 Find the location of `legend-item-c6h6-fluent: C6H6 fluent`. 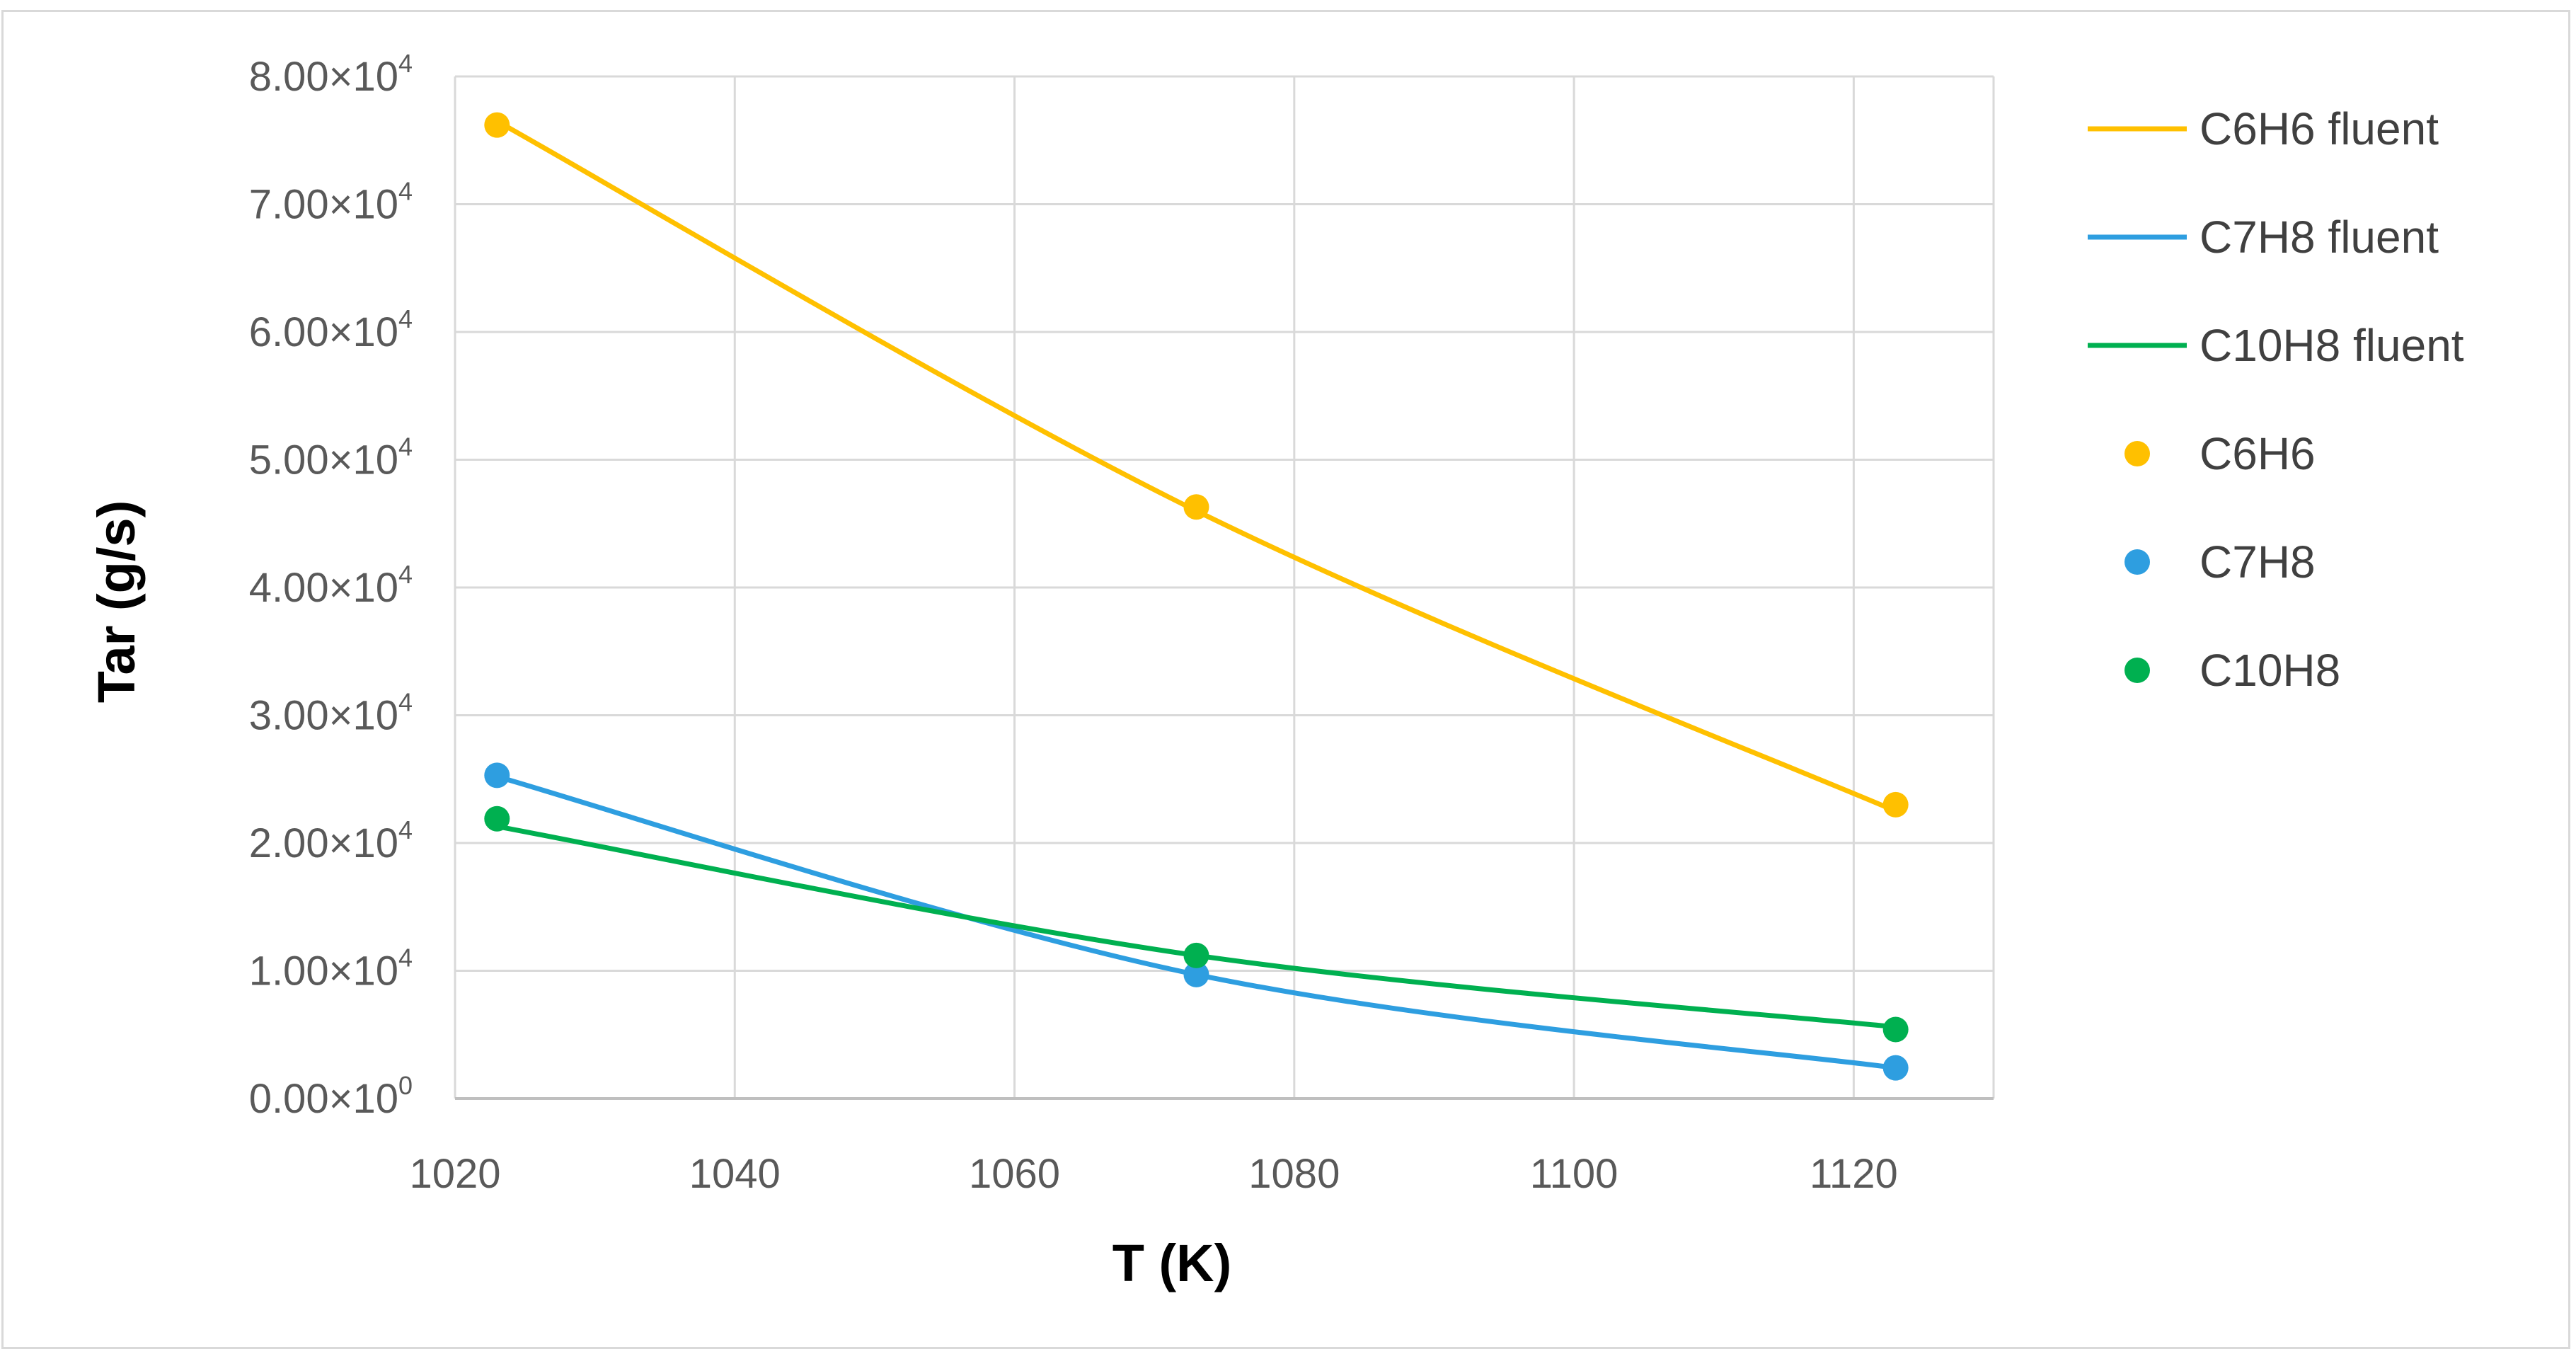

legend-item-c6h6-fluent: C6H6 fluent is located at coordinates (2264, 128).